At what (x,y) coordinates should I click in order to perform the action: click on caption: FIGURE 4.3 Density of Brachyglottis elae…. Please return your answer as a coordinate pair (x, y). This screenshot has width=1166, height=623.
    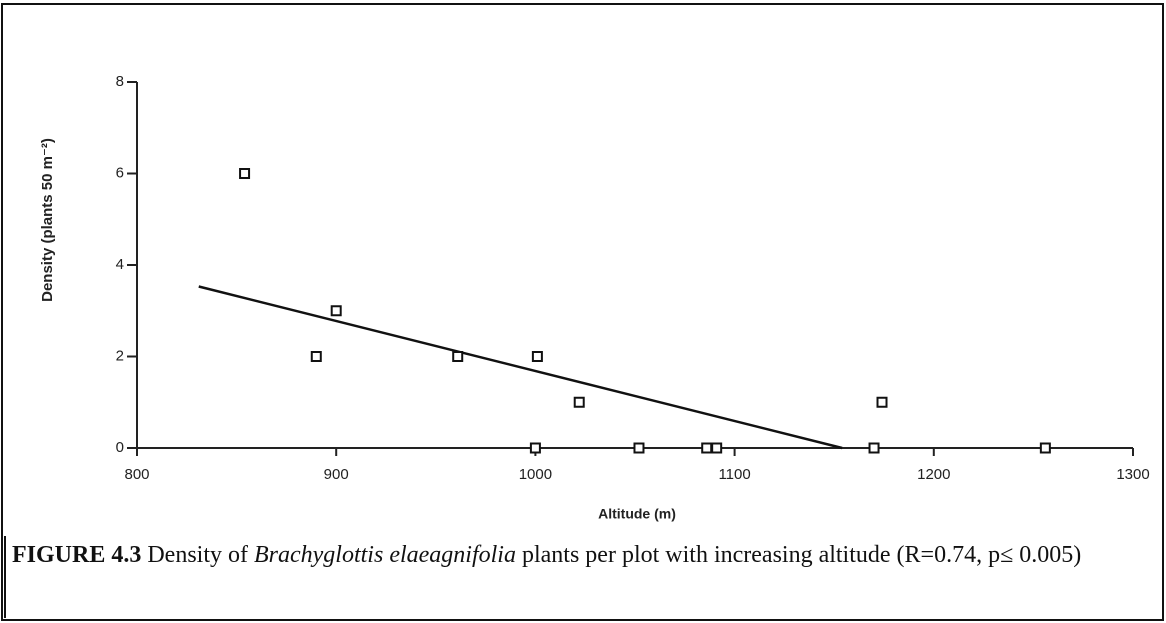
    Looking at the image, I should click on (577, 555).